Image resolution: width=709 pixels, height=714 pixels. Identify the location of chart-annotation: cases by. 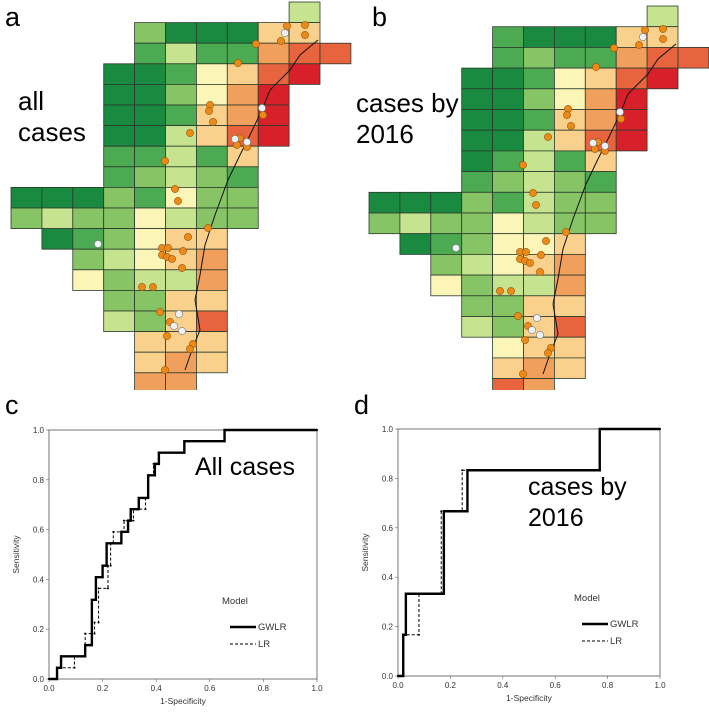
(577, 487).